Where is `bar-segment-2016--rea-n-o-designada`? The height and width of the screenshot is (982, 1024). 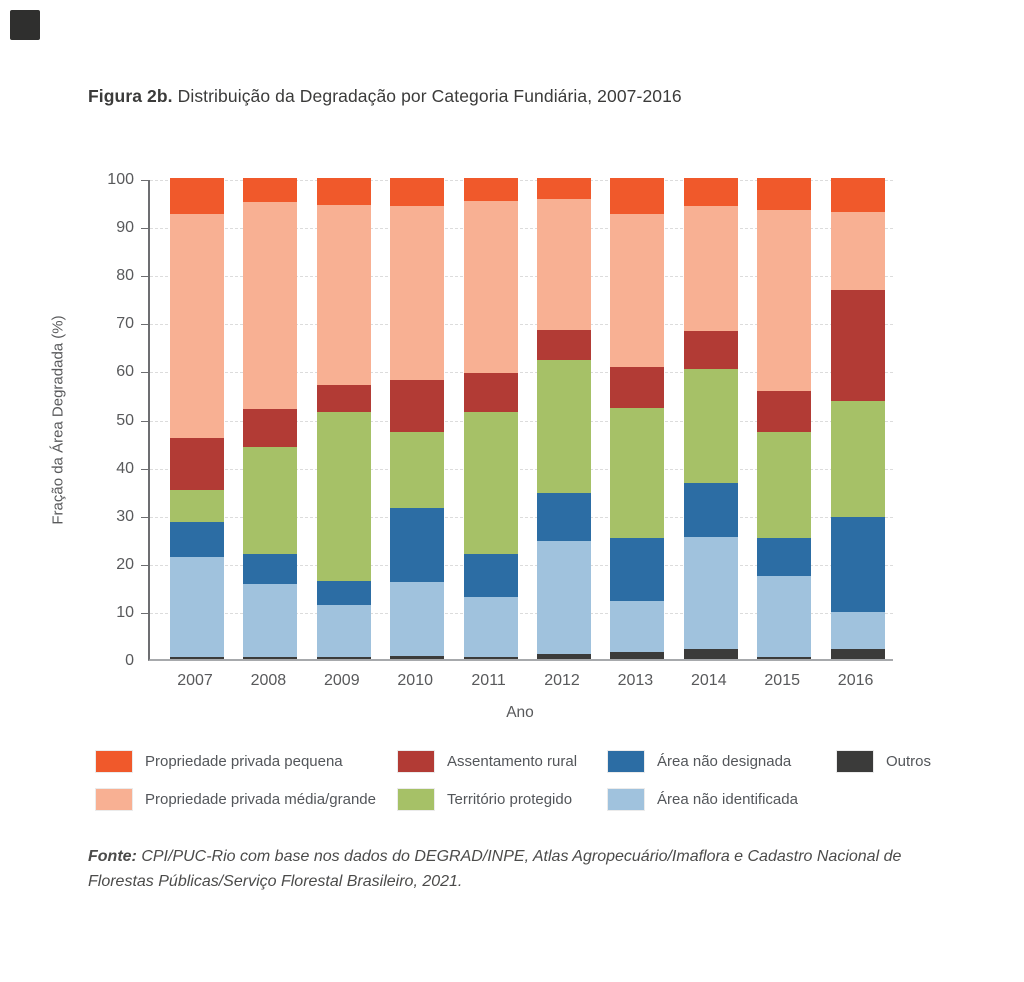 bar-segment-2016--rea-n-o-designada is located at coordinates (857, 564).